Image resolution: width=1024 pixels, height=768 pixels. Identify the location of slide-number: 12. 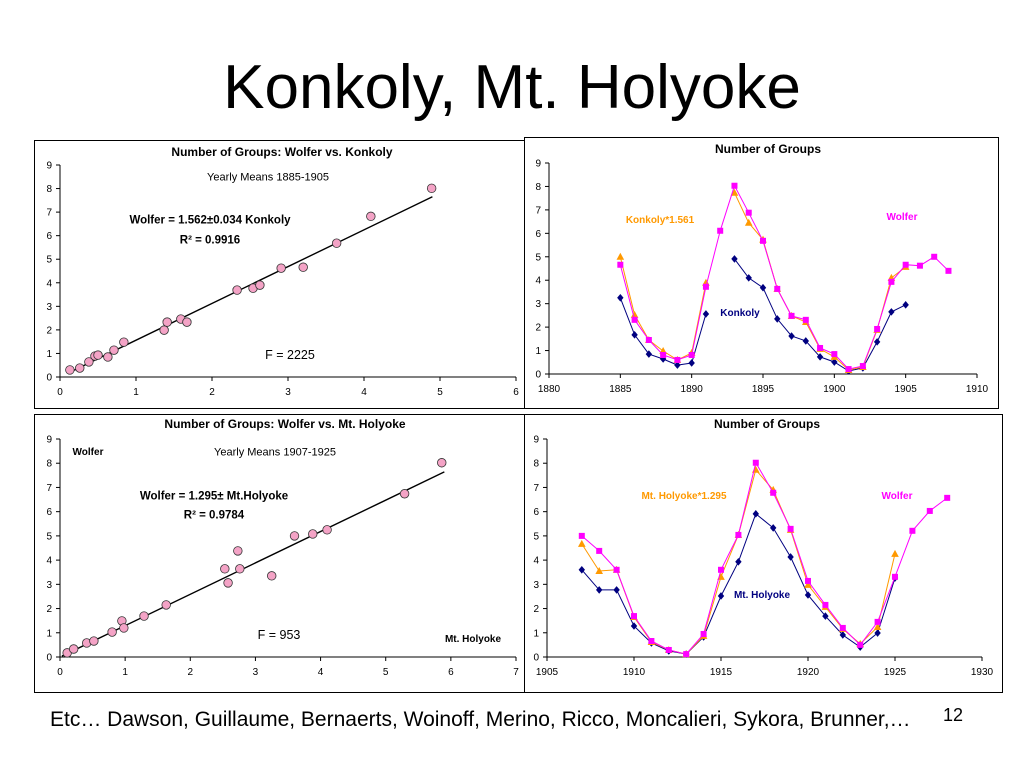
(953, 715).